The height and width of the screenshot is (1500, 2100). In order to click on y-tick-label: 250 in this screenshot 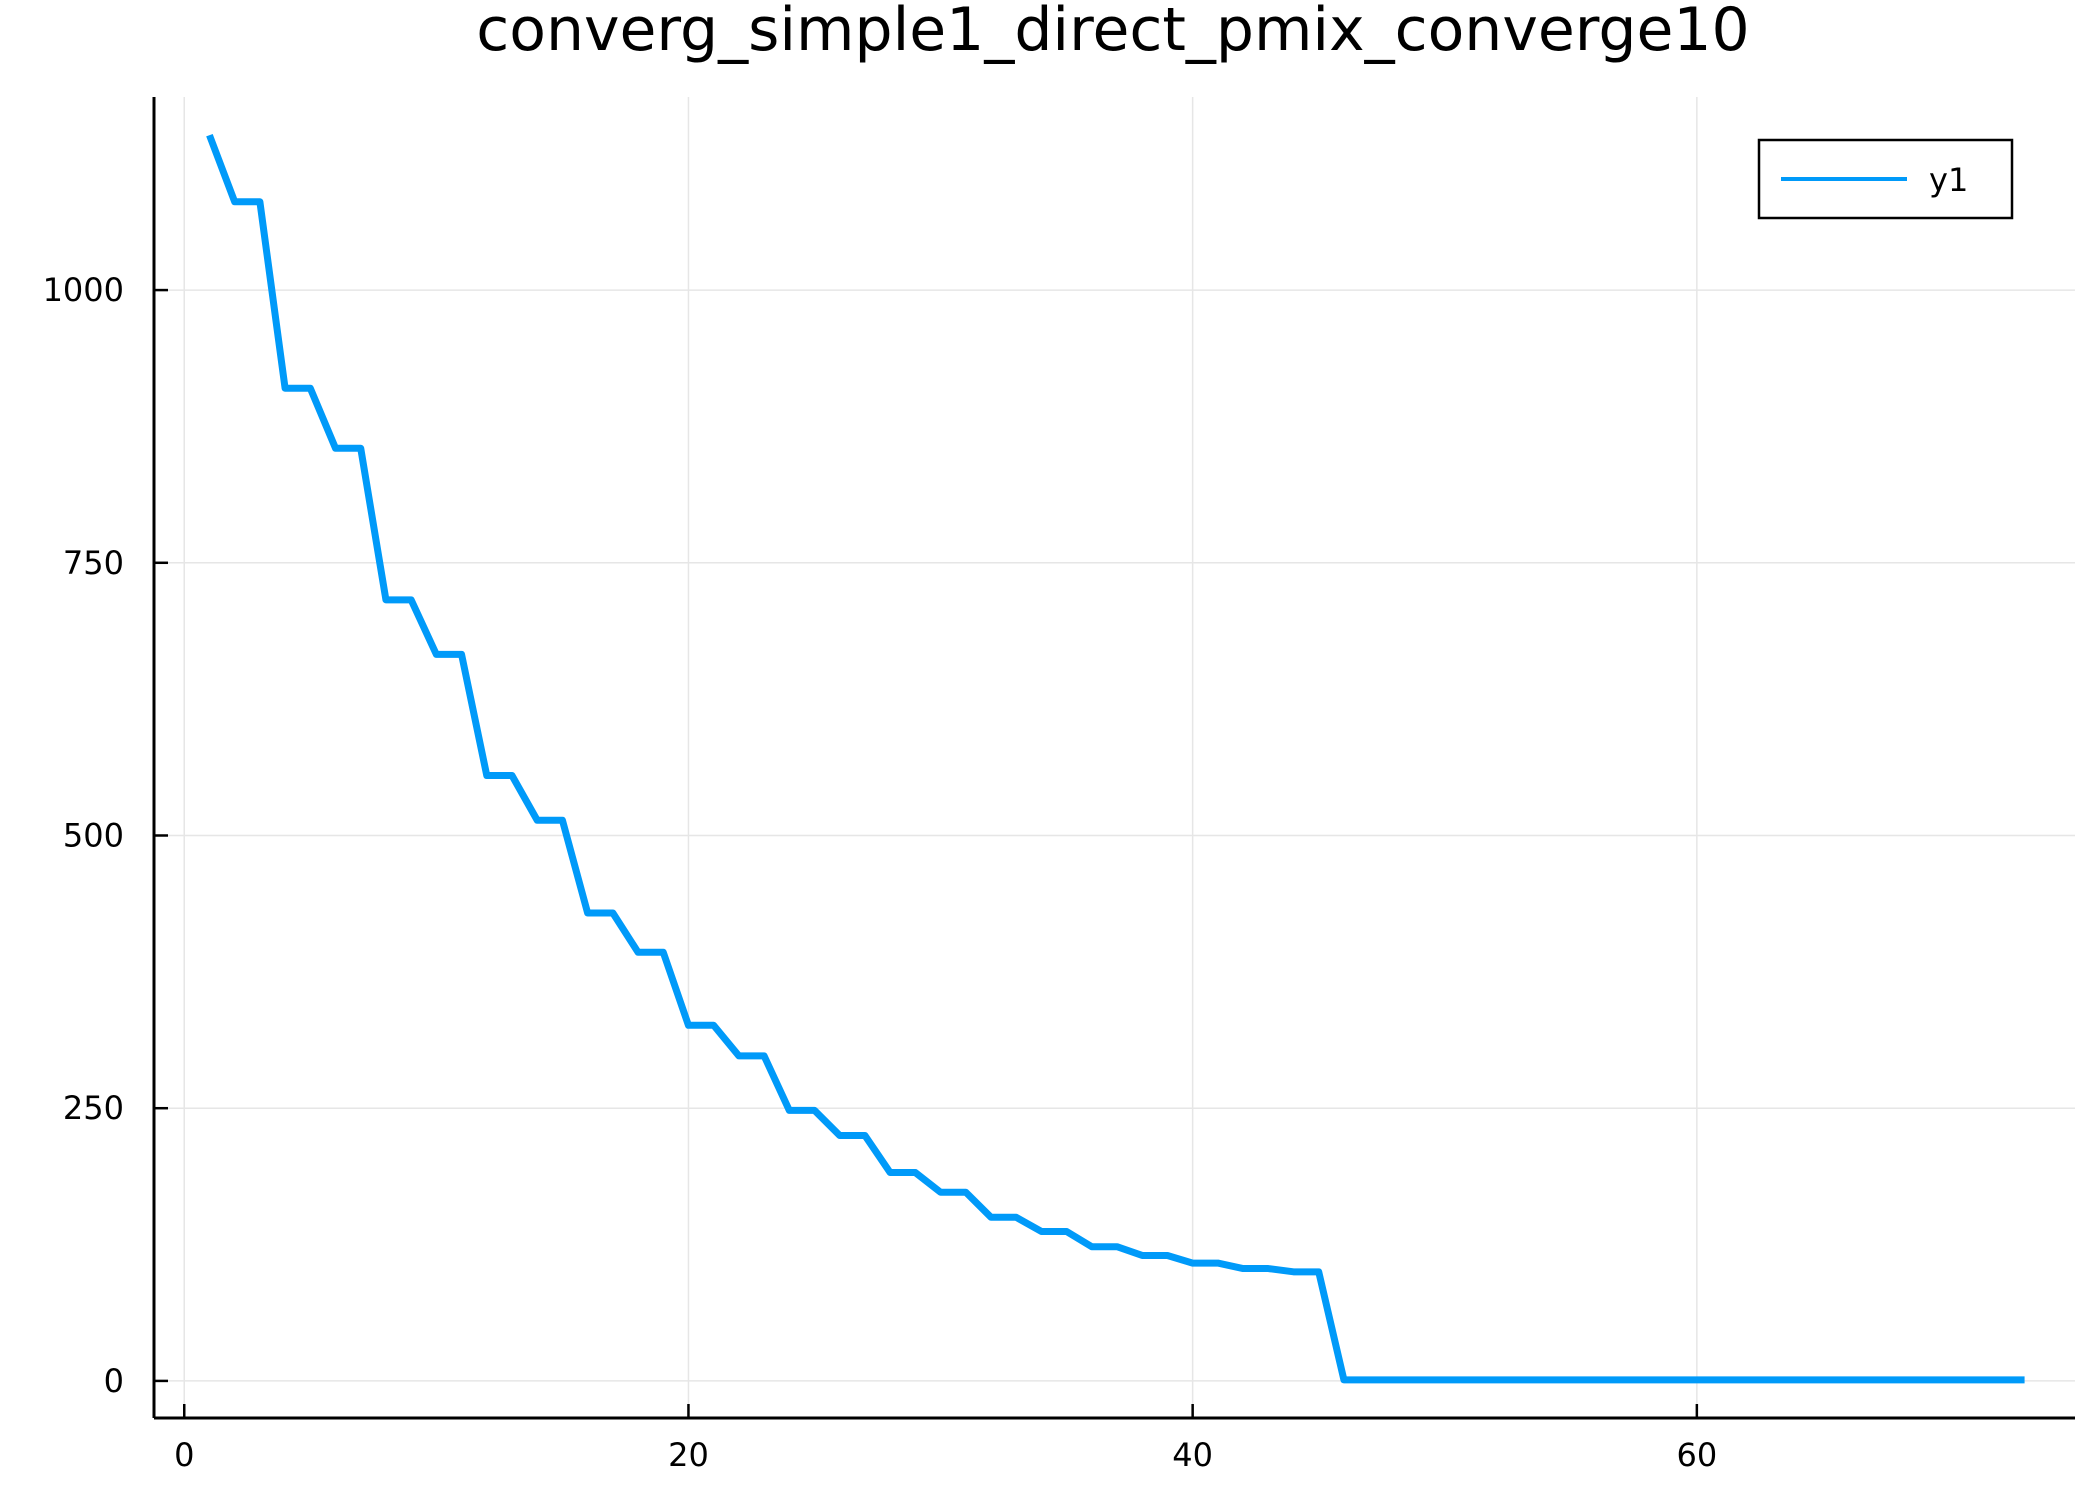, I will do `click(93, 1108)`.